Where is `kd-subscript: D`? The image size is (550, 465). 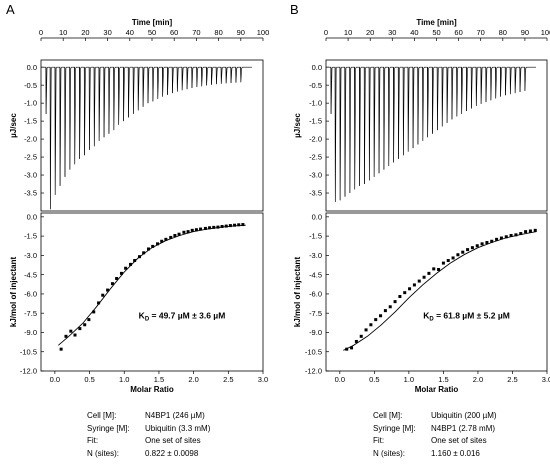 kd-subscript: D is located at coordinates (147, 319).